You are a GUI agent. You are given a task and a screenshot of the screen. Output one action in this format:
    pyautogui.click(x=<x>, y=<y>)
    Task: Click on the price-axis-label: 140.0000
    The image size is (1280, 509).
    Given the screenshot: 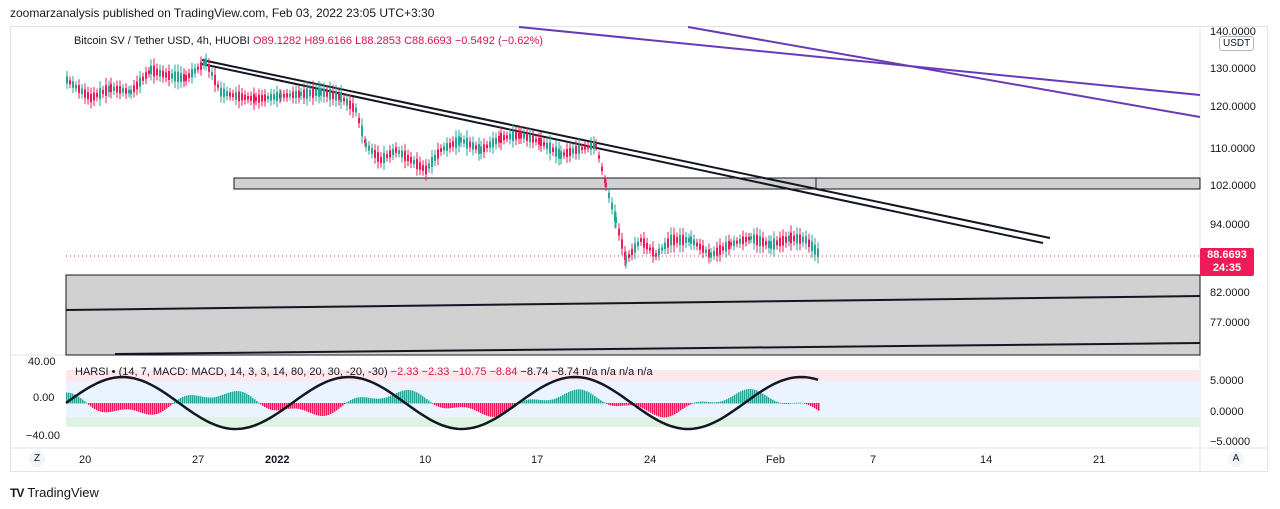 What is the action you would take?
    pyautogui.click(x=1233, y=32)
    